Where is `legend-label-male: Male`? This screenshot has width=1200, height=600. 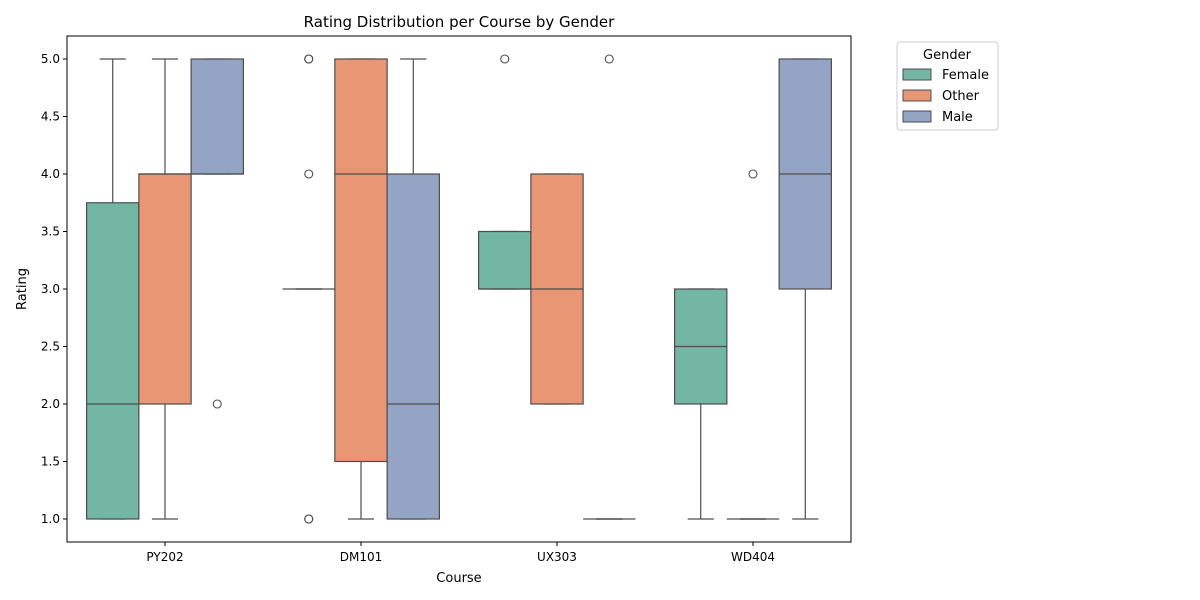
legend-label-male: Male is located at coordinates (957, 117).